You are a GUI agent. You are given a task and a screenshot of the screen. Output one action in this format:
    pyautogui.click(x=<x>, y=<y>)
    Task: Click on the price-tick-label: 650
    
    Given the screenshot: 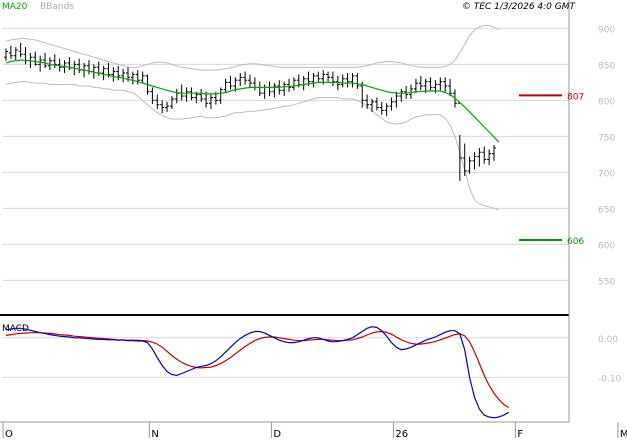 What is the action you would take?
    pyautogui.click(x=606, y=210)
    